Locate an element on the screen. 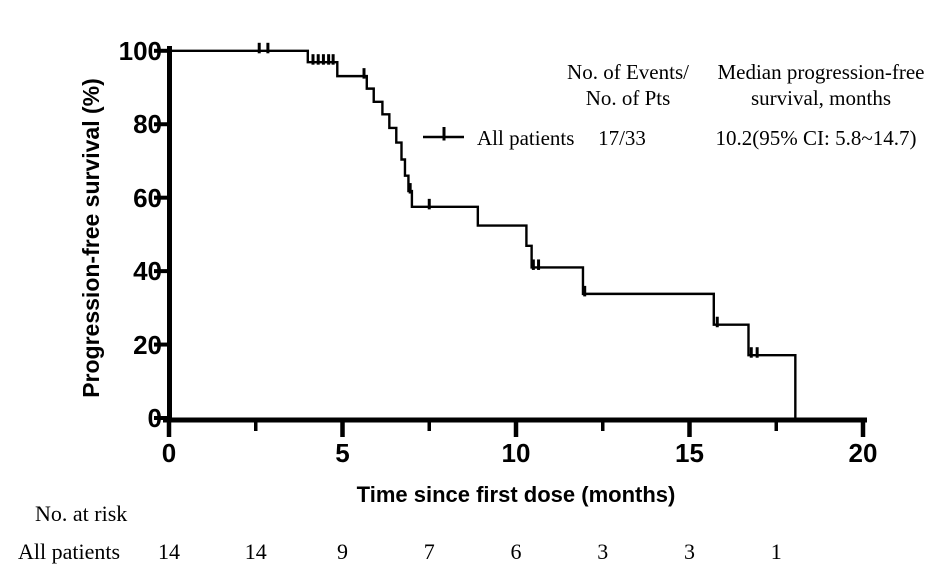 This screenshot has height=586, width=931. x-tick-label-0: 0 is located at coordinates (169, 453).